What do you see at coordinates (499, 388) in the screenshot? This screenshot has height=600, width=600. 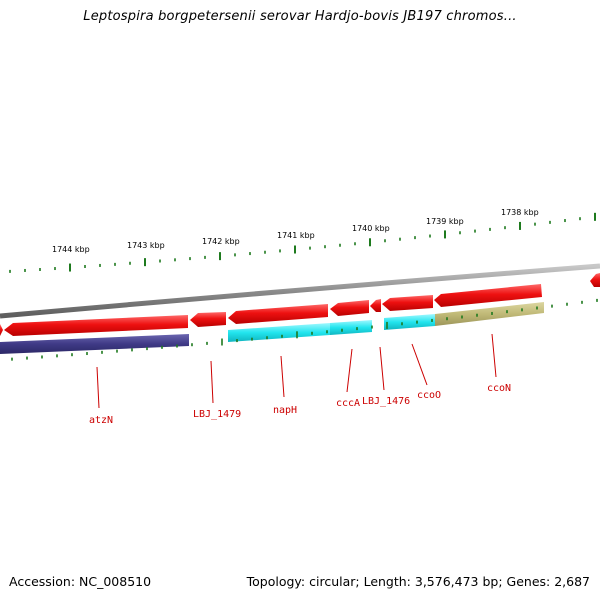 I see `gene-label-ccoN: ccoN` at bounding box center [499, 388].